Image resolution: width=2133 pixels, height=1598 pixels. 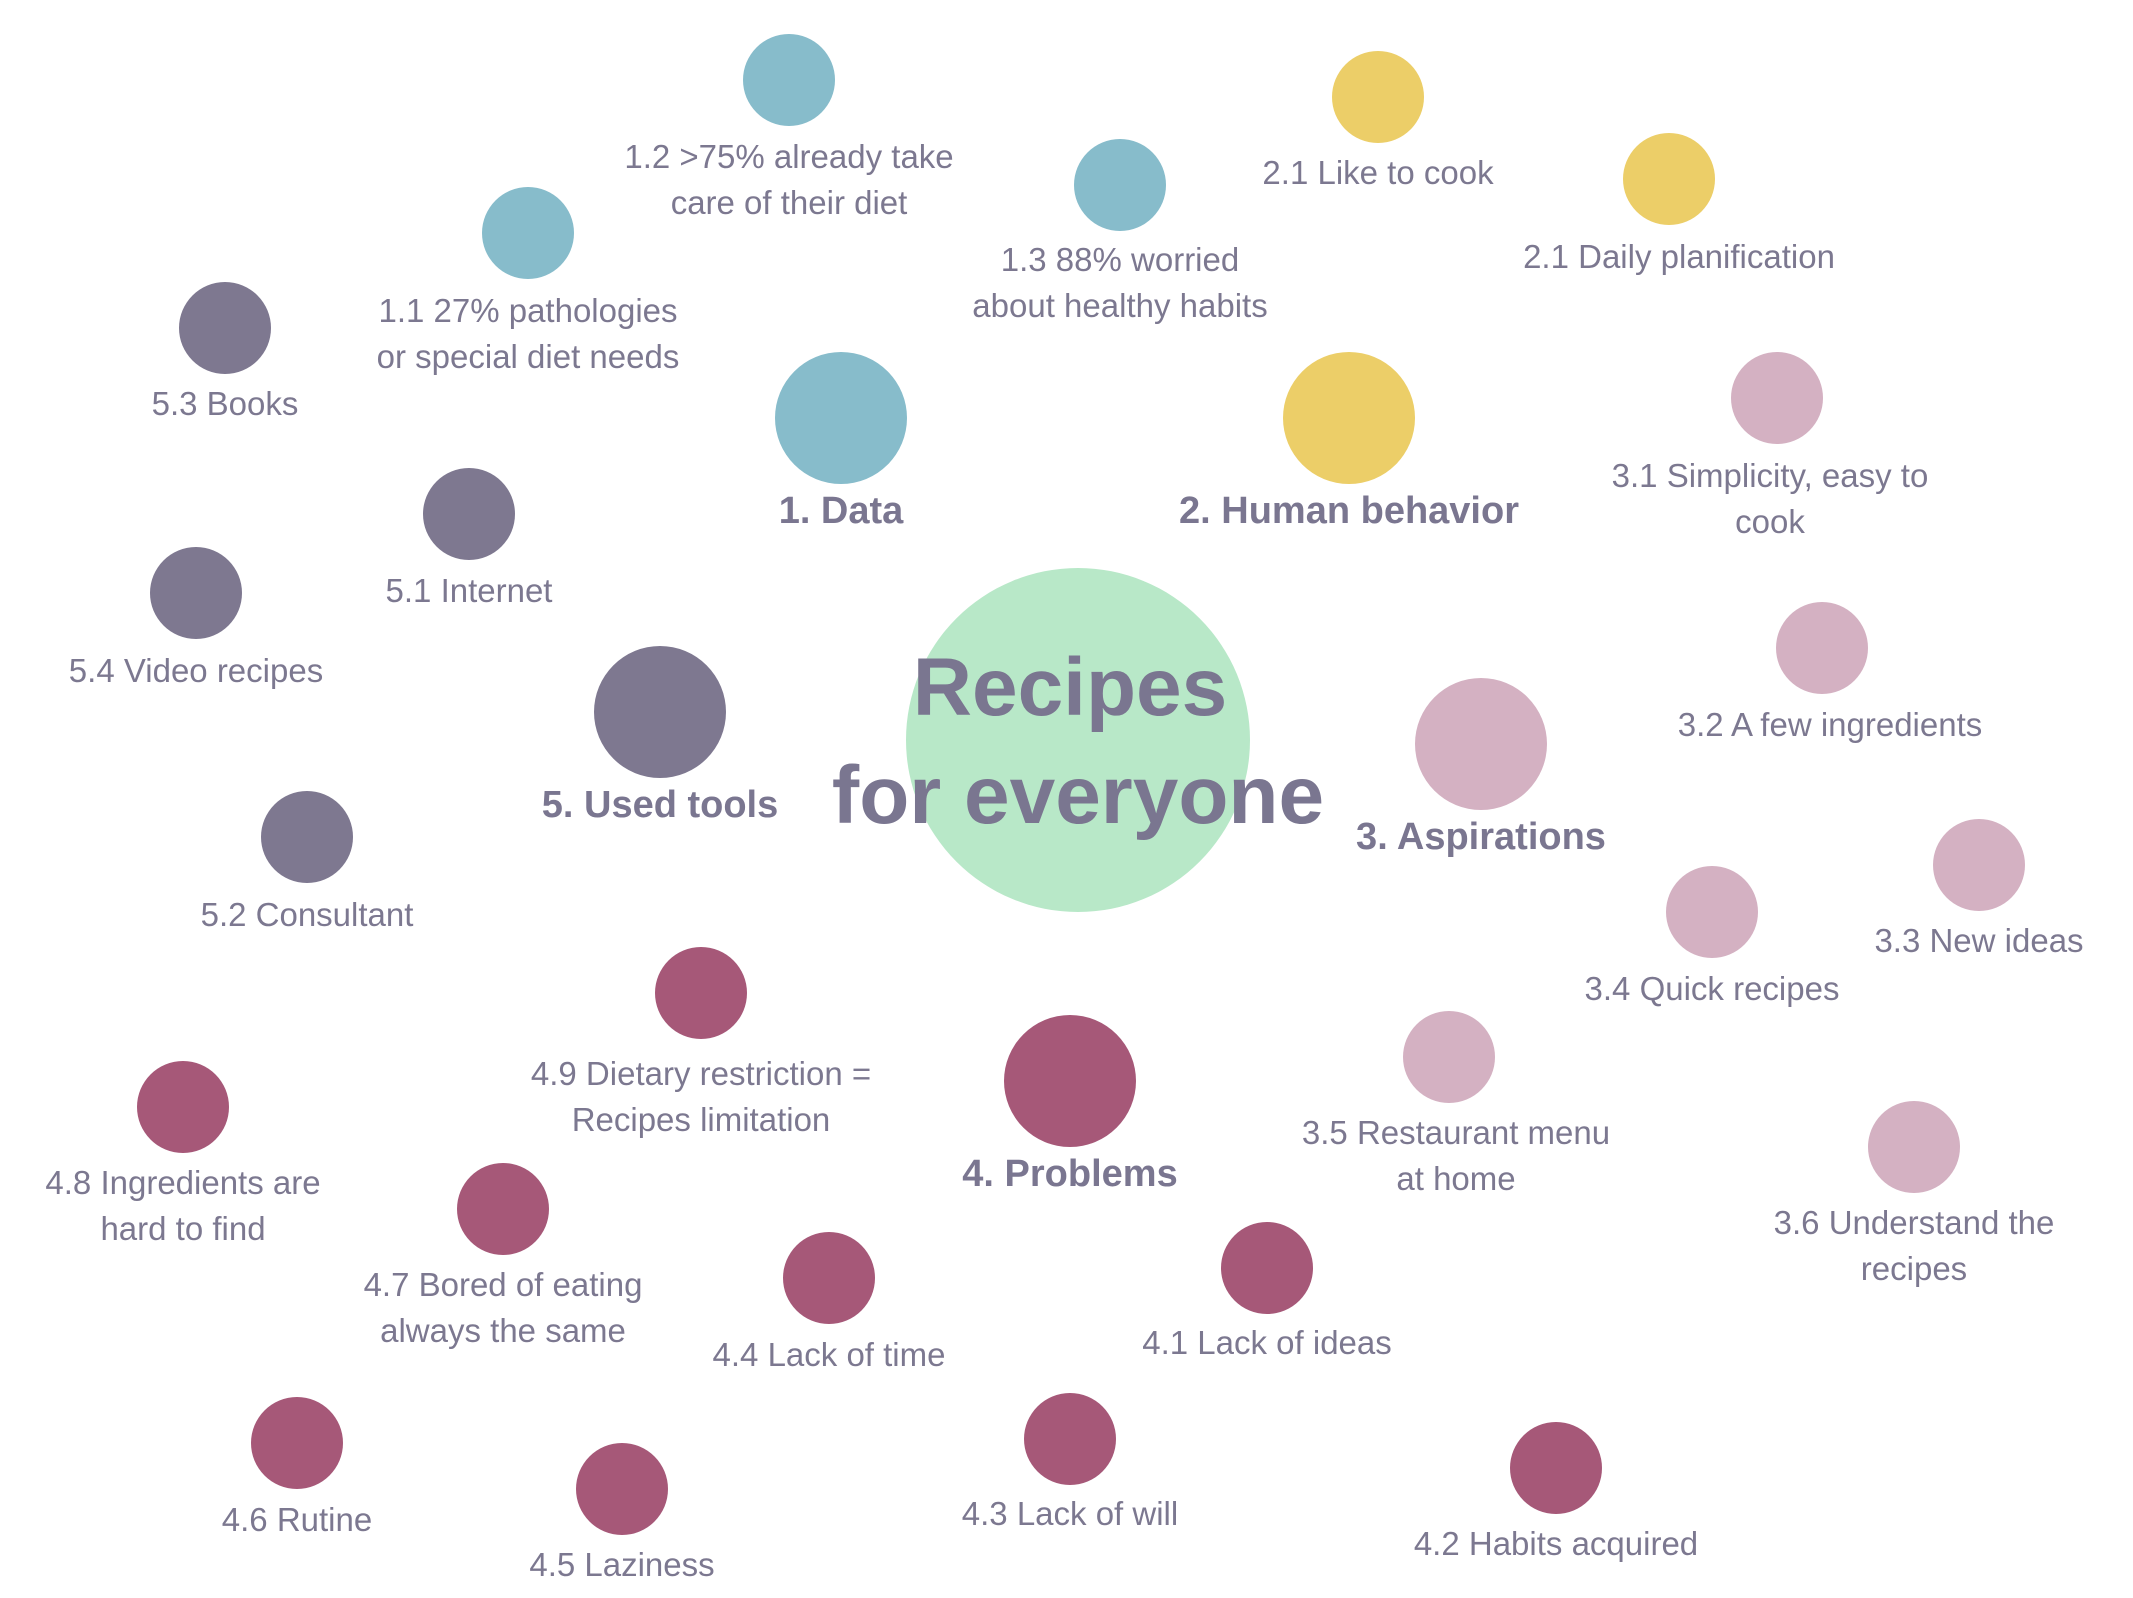 I want to click on item-4-1-label: 4.1 Lack of ideas, so click(x=1267, y=1343).